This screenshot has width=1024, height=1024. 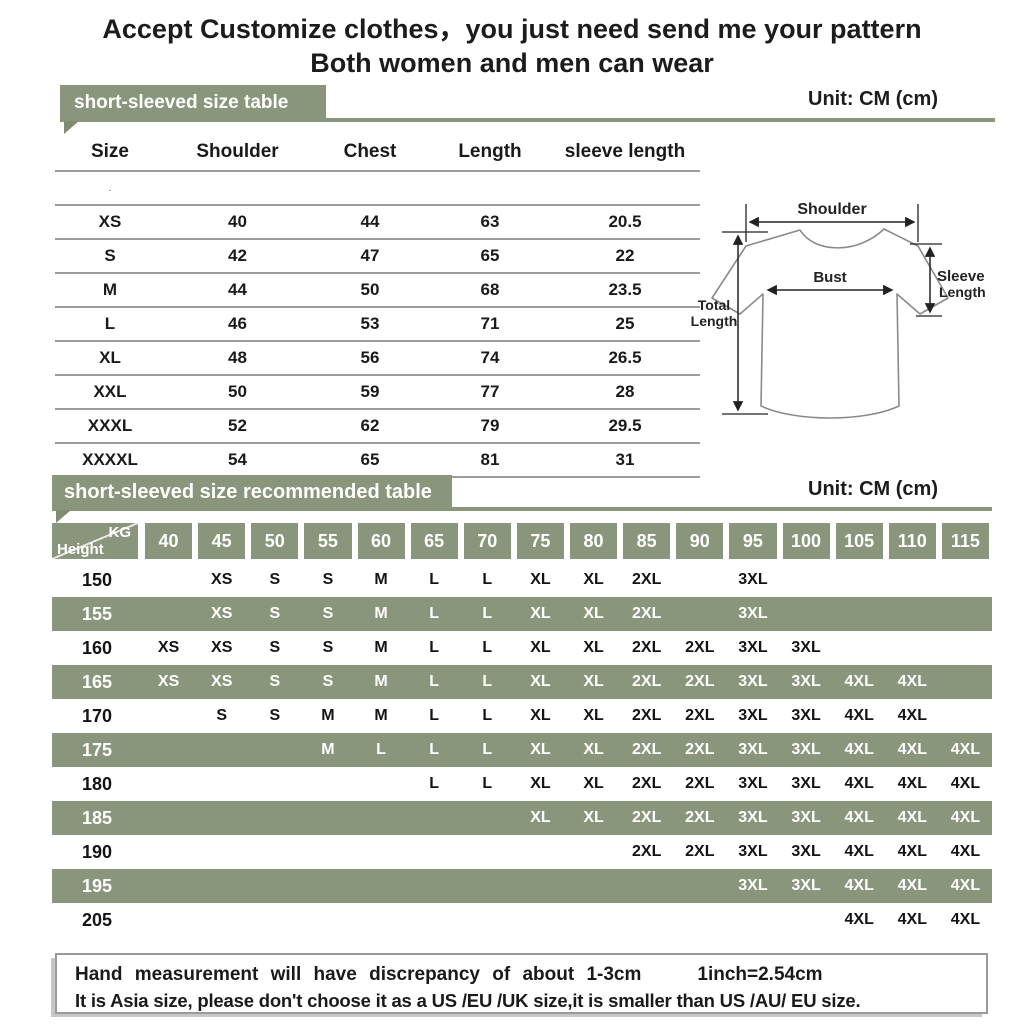 I want to click on table-row: S 42 47 65 22, so click(x=377, y=256).